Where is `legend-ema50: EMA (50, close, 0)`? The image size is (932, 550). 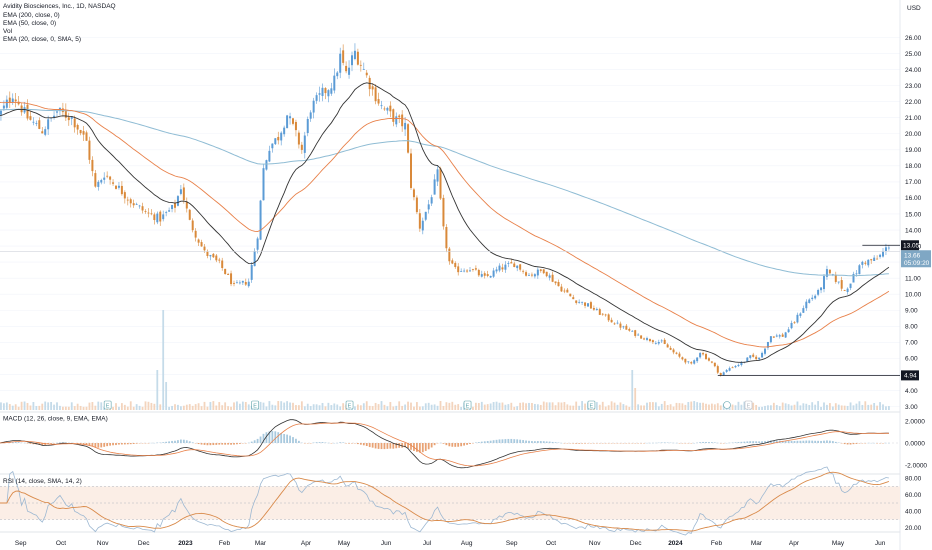
legend-ema50: EMA (50, close, 0) is located at coordinates (30, 23).